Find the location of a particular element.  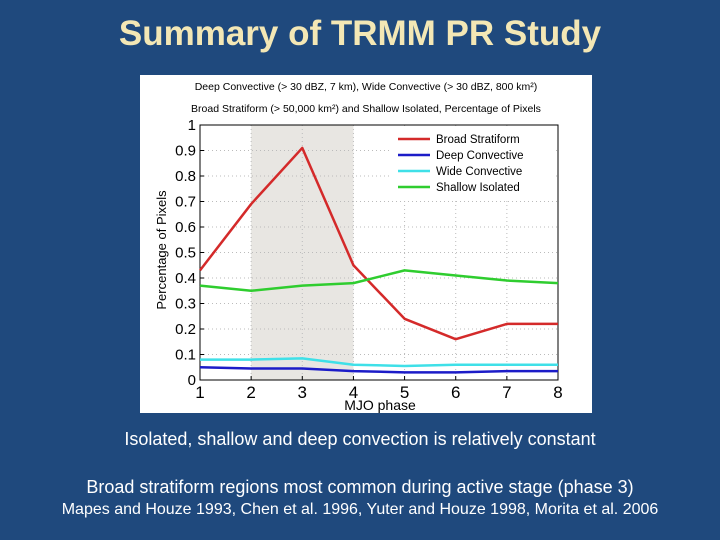

series-line-deep-convective is located at coordinates (378, 370).